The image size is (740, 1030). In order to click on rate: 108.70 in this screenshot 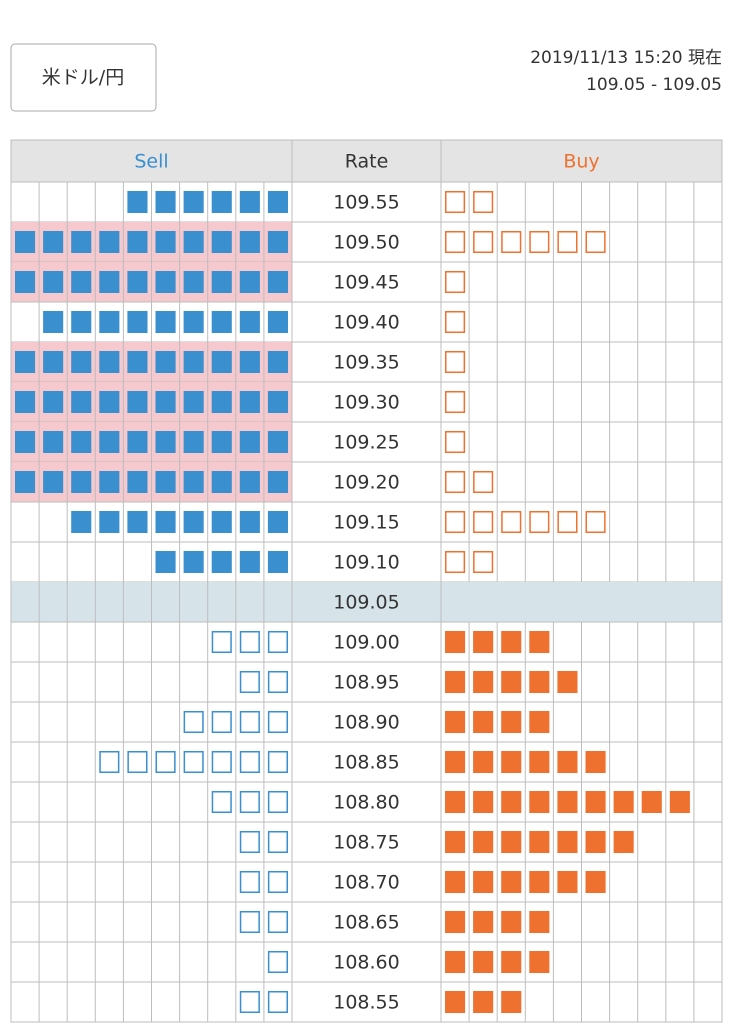, I will do `click(366, 883)`.